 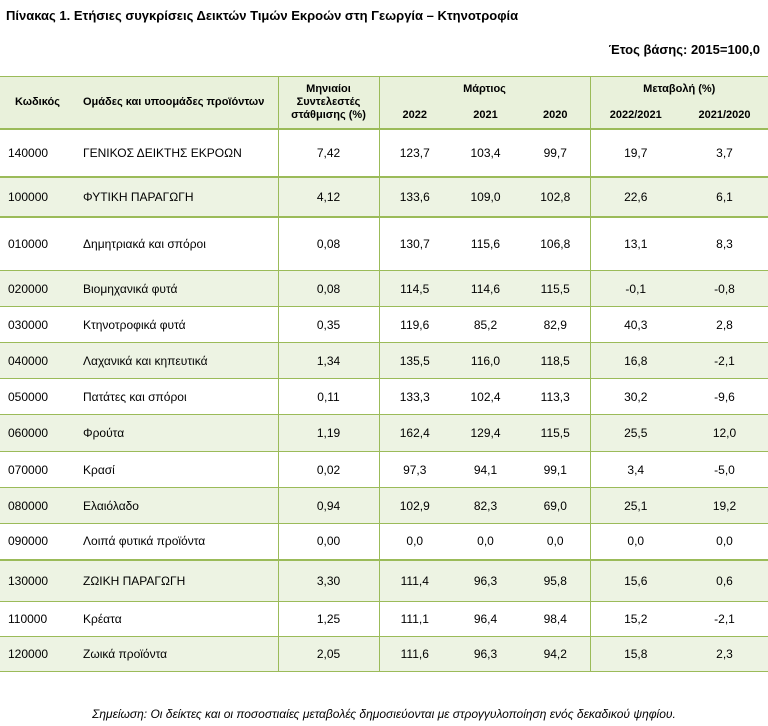 I want to click on header-2020: 2020, so click(x=555, y=115).